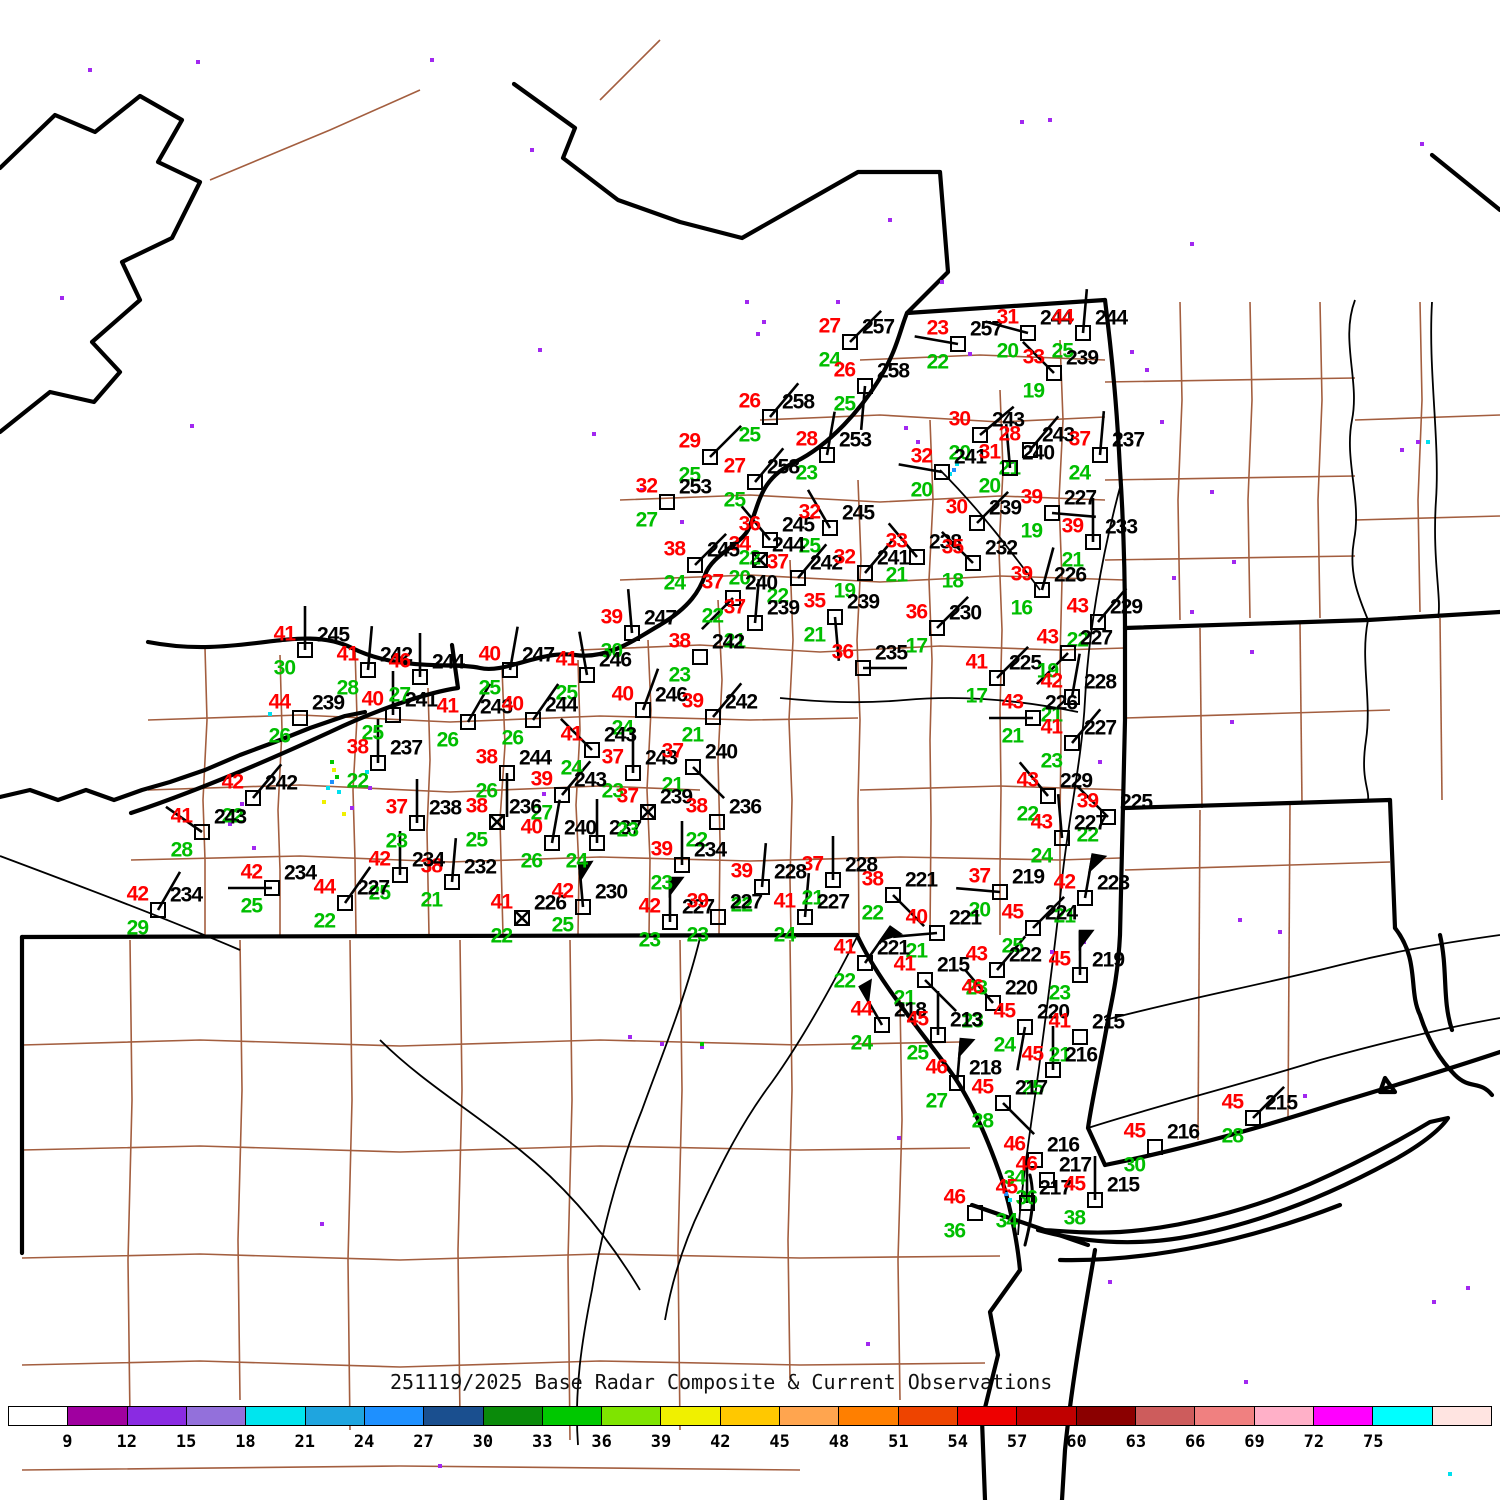  Describe the element at coordinates (916, 612) in the screenshot. I see `temperature-value: 36` at that location.